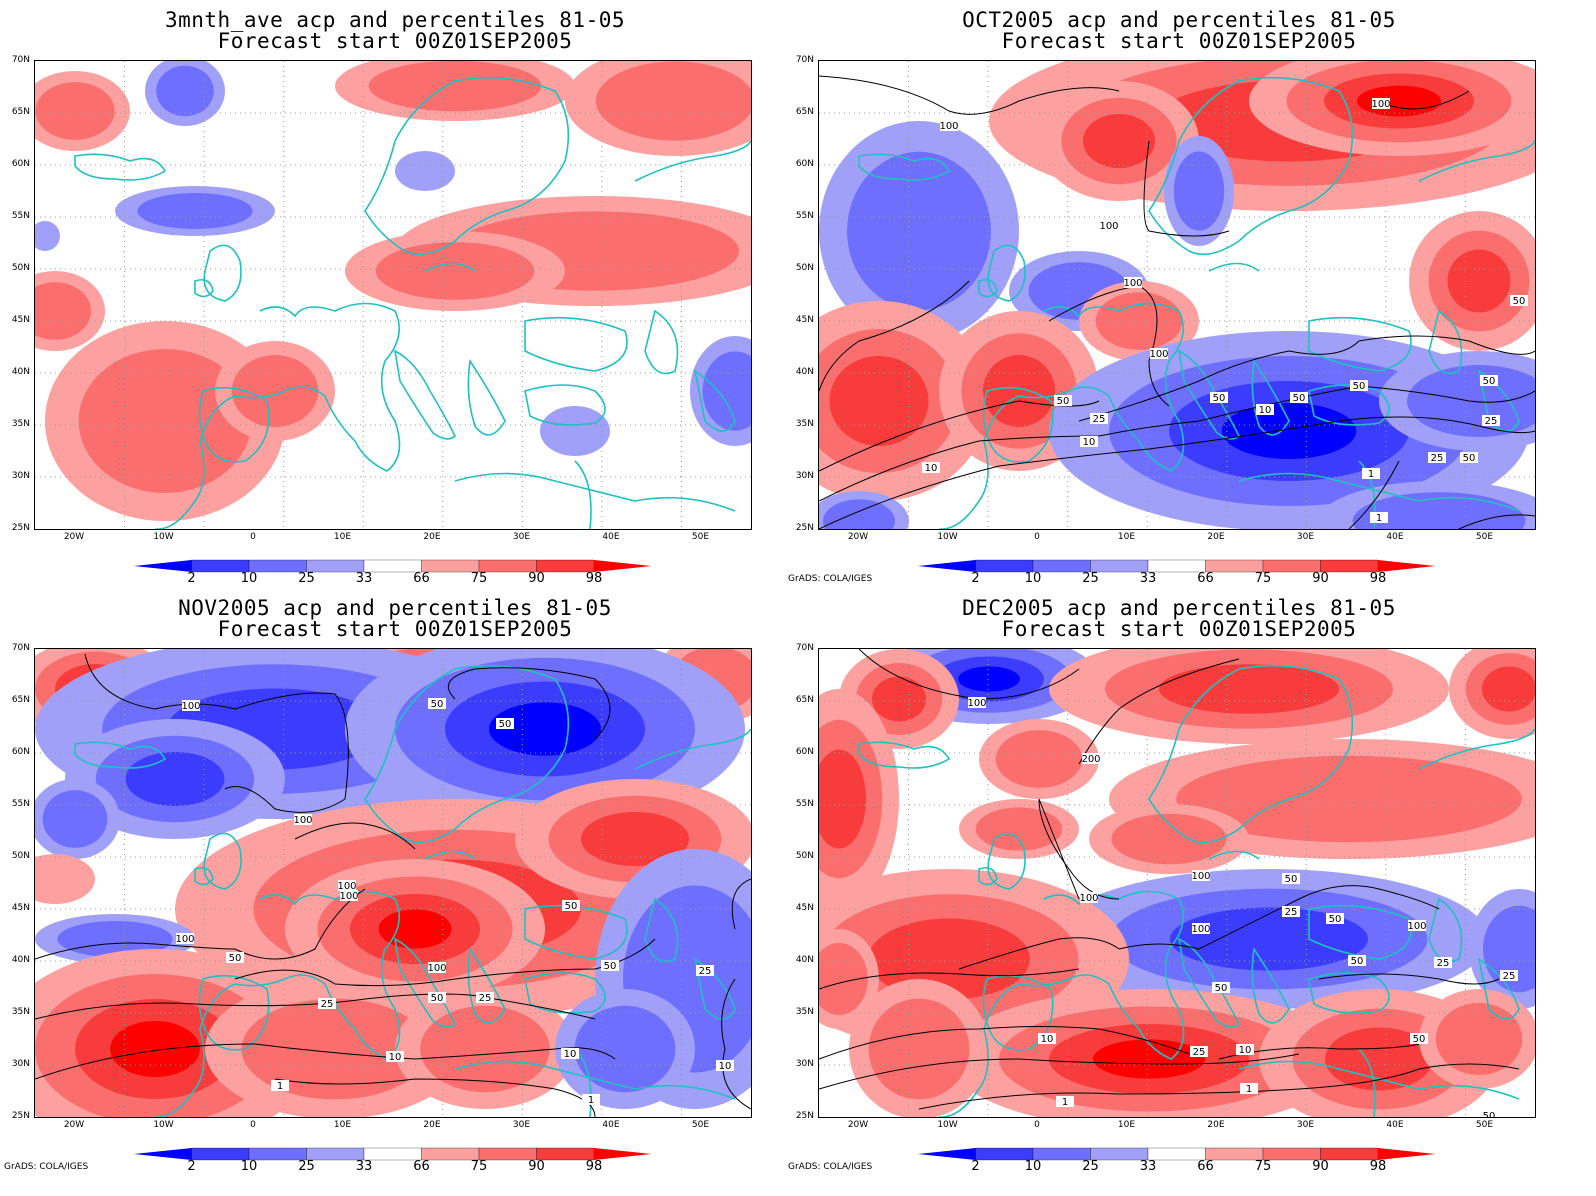 Image resolution: width=1596 pixels, height=1196 pixels. Describe the element at coordinates (1305, 1125) in the screenshot. I see `lon-label: 30E` at that location.